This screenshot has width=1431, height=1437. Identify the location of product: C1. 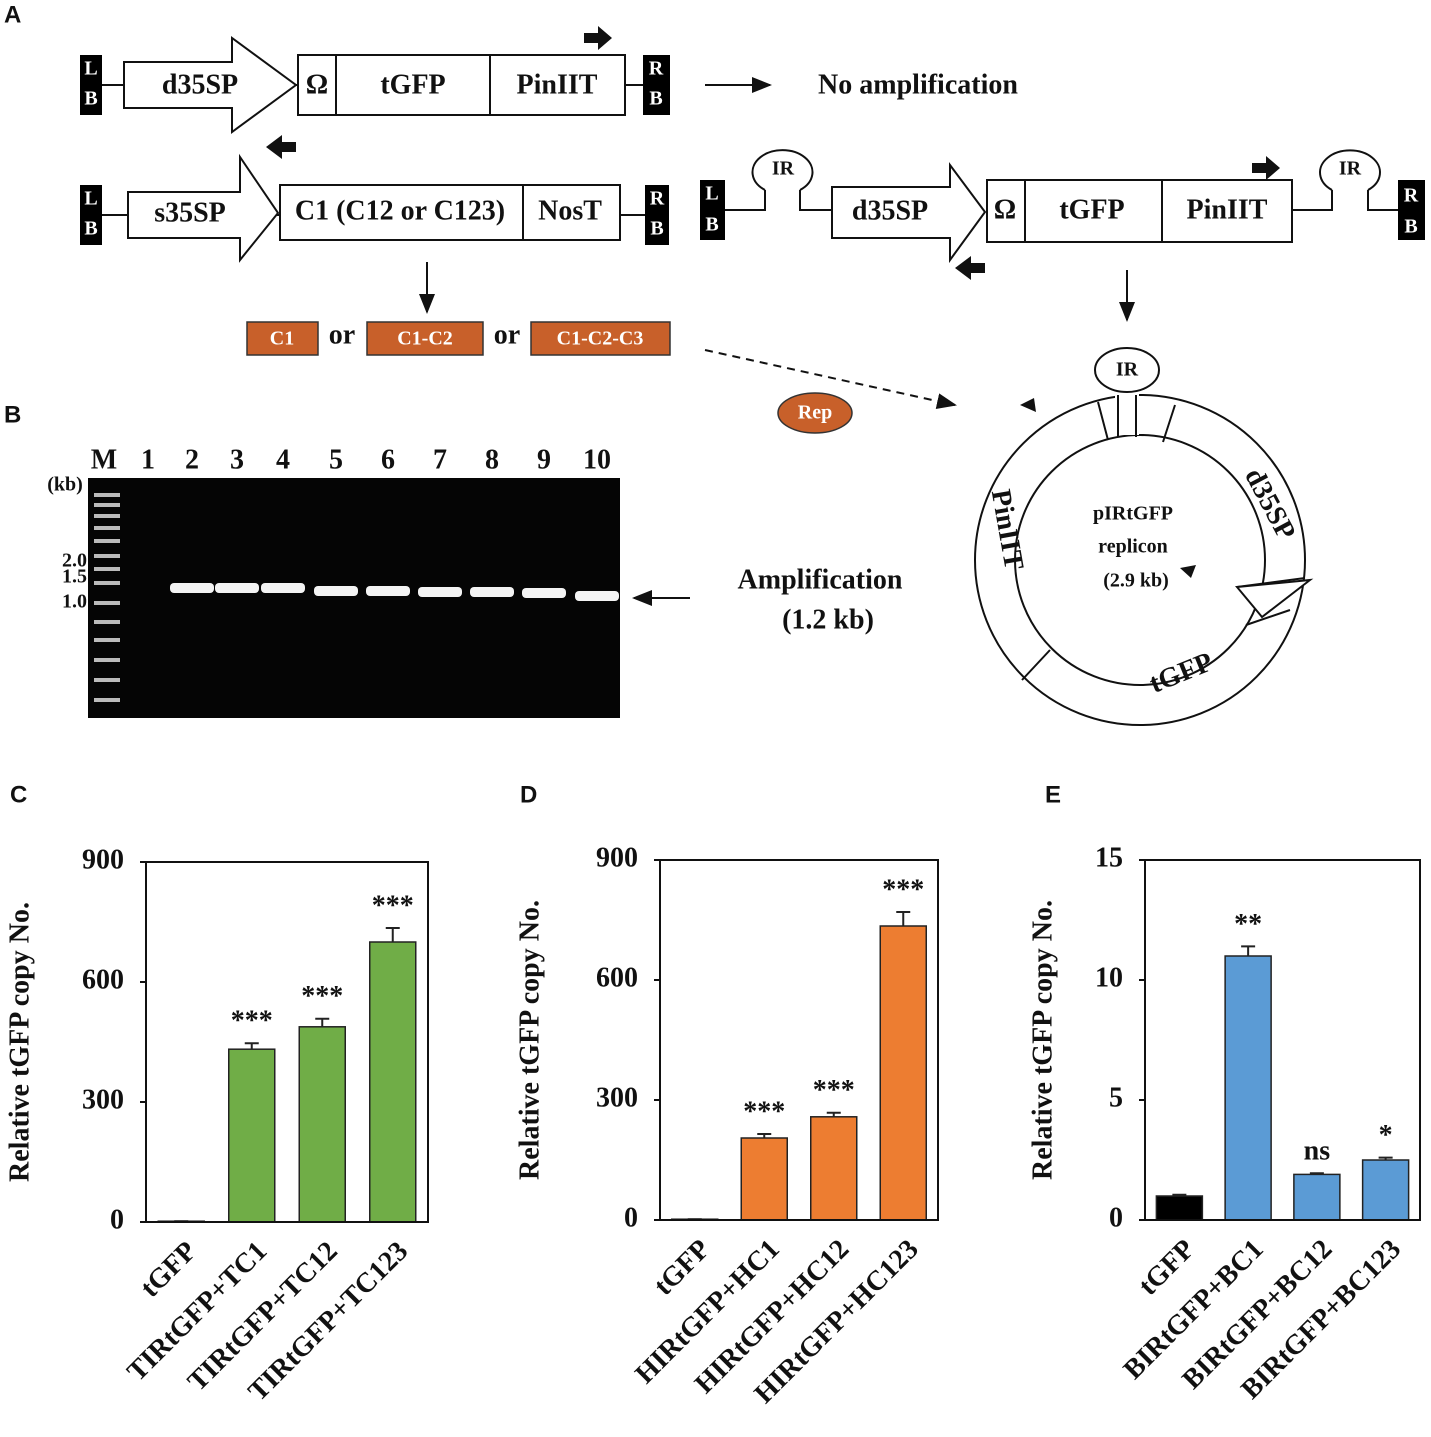
(282, 339).